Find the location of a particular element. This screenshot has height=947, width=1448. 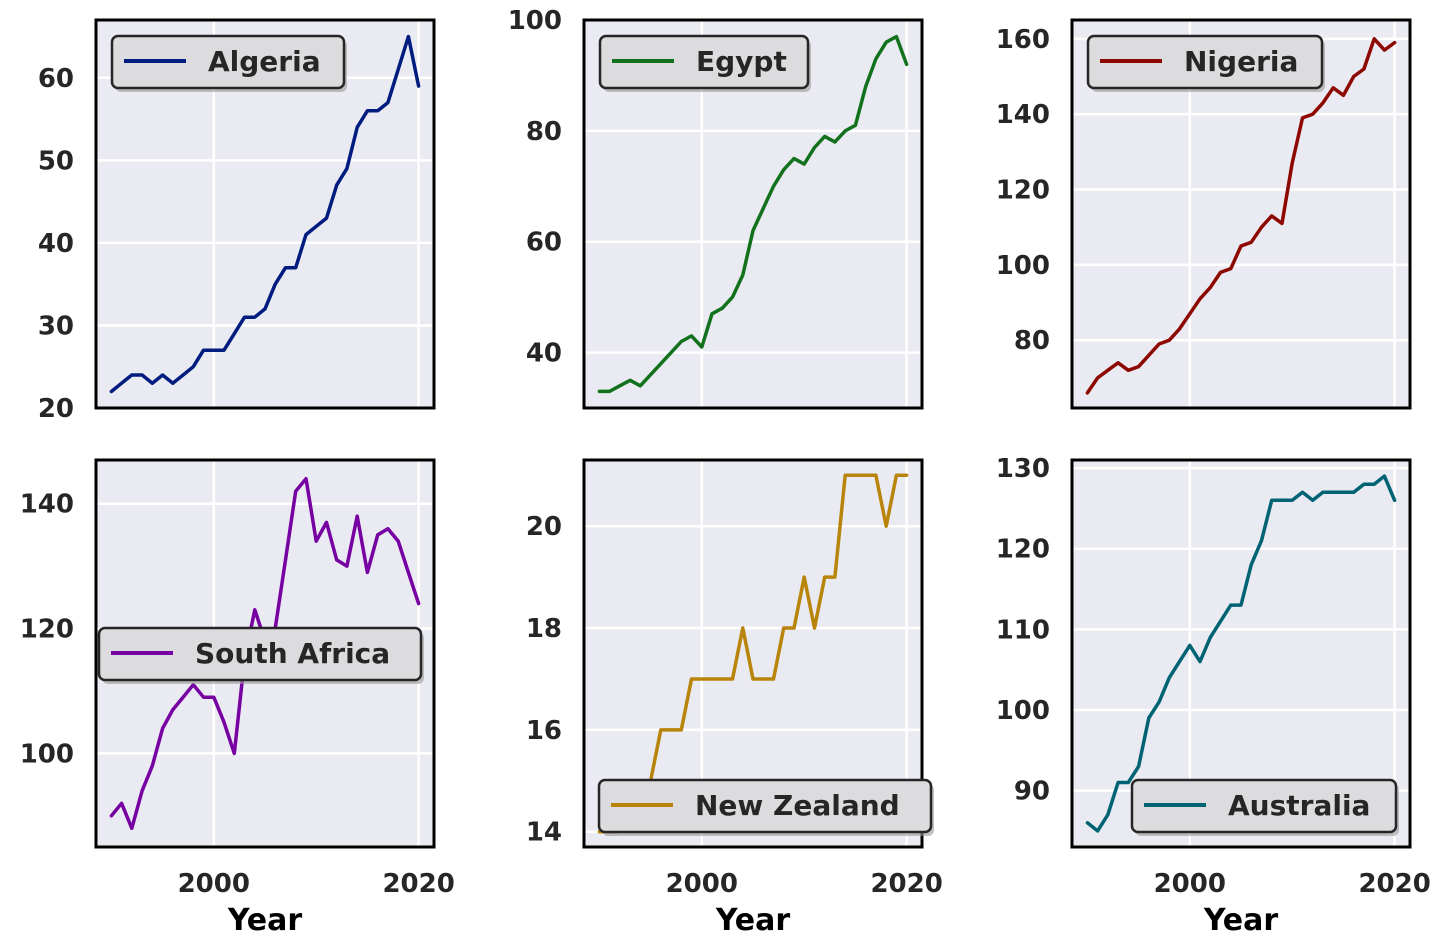

y-tick-label: 18 is located at coordinates (544, 629).